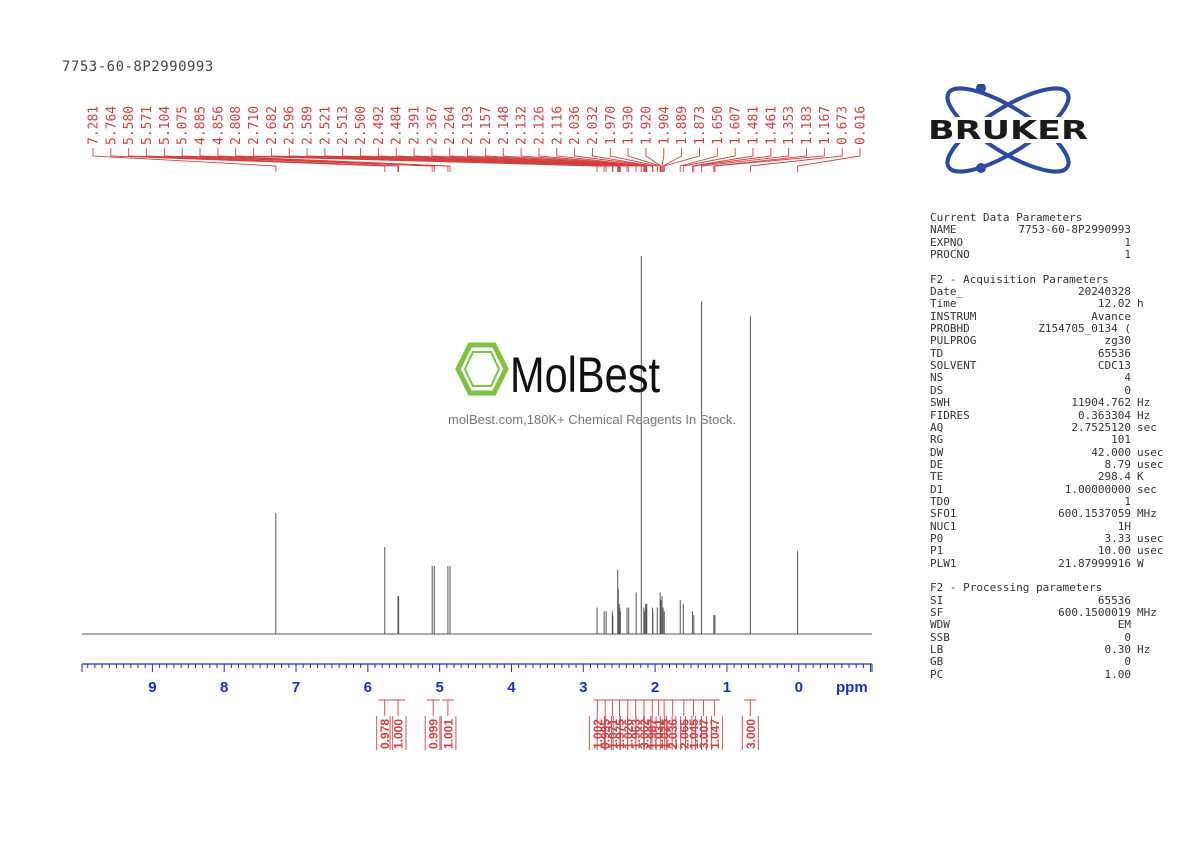 The image size is (1190, 842). I want to click on param-row: SSB 0, so click(1047, 637).